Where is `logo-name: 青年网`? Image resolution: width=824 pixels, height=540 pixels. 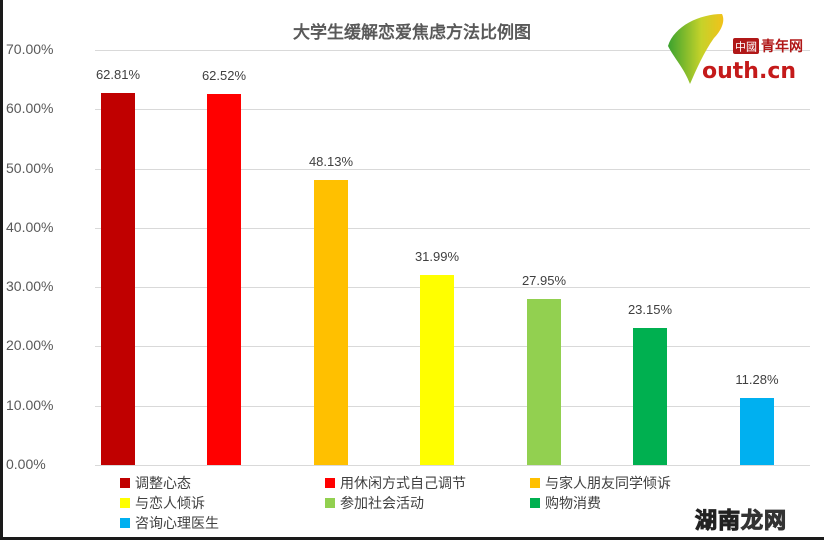 logo-name: 青年网 is located at coordinates (782, 46).